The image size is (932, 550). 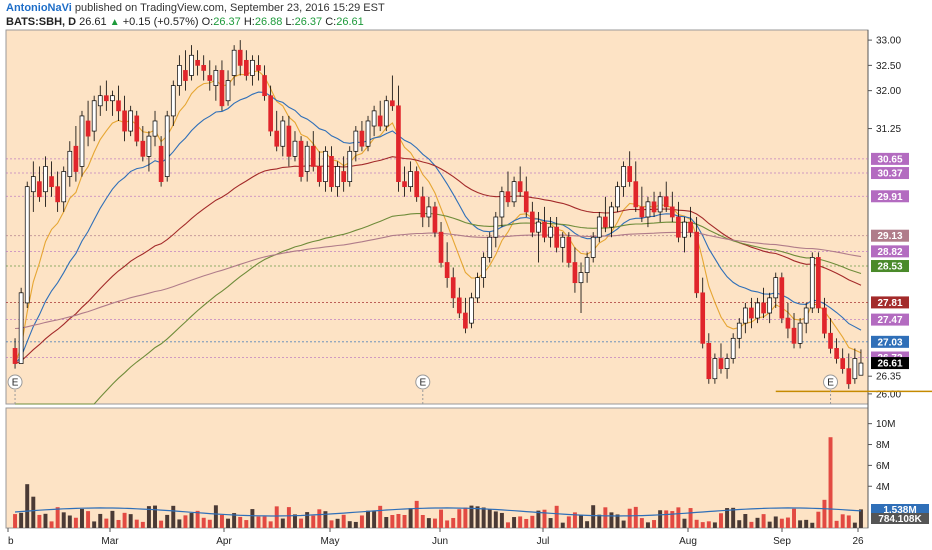 I want to click on price-tag-label: 27.03, so click(x=889, y=342).